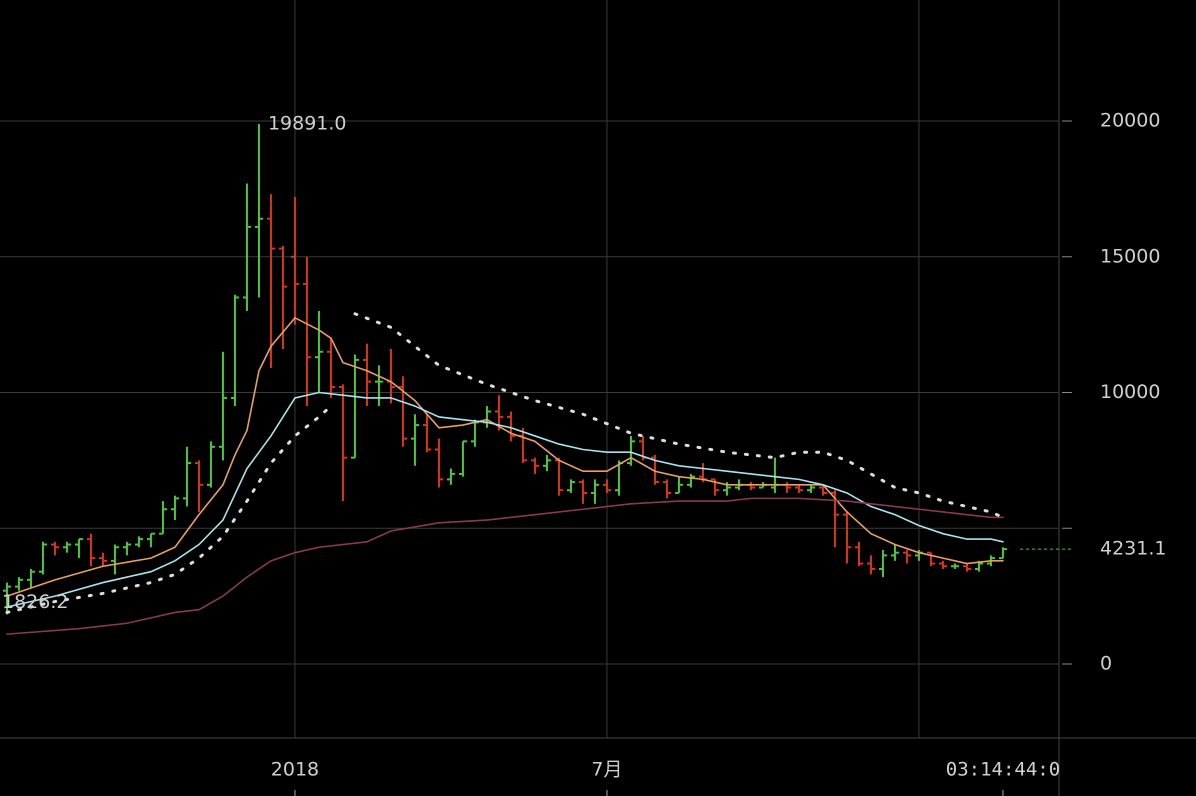 Image resolution: width=1196 pixels, height=796 pixels. I want to click on high-label: 19891.0, so click(307, 123).